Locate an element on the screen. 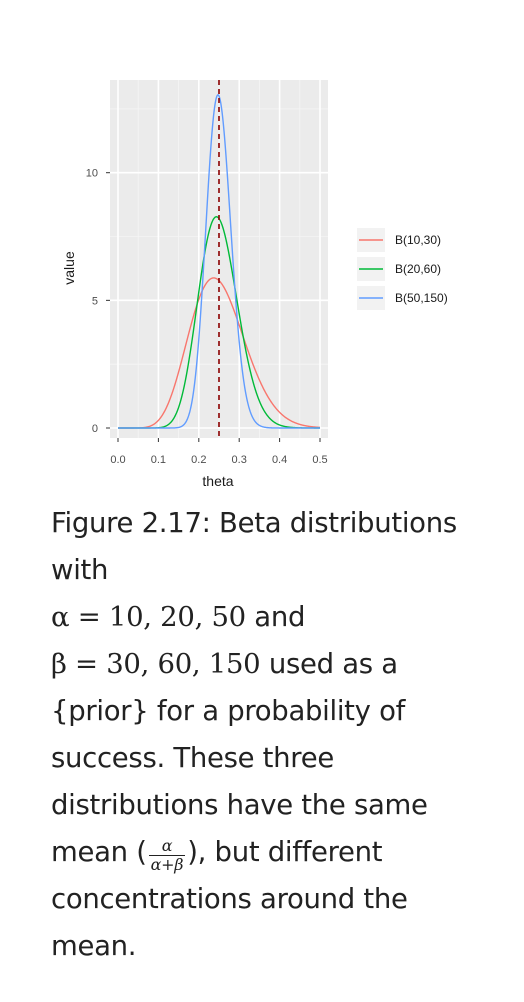 This screenshot has height=1002, width=524. y-axis-ticks: 0 5 10 is located at coordinates (98, 301).